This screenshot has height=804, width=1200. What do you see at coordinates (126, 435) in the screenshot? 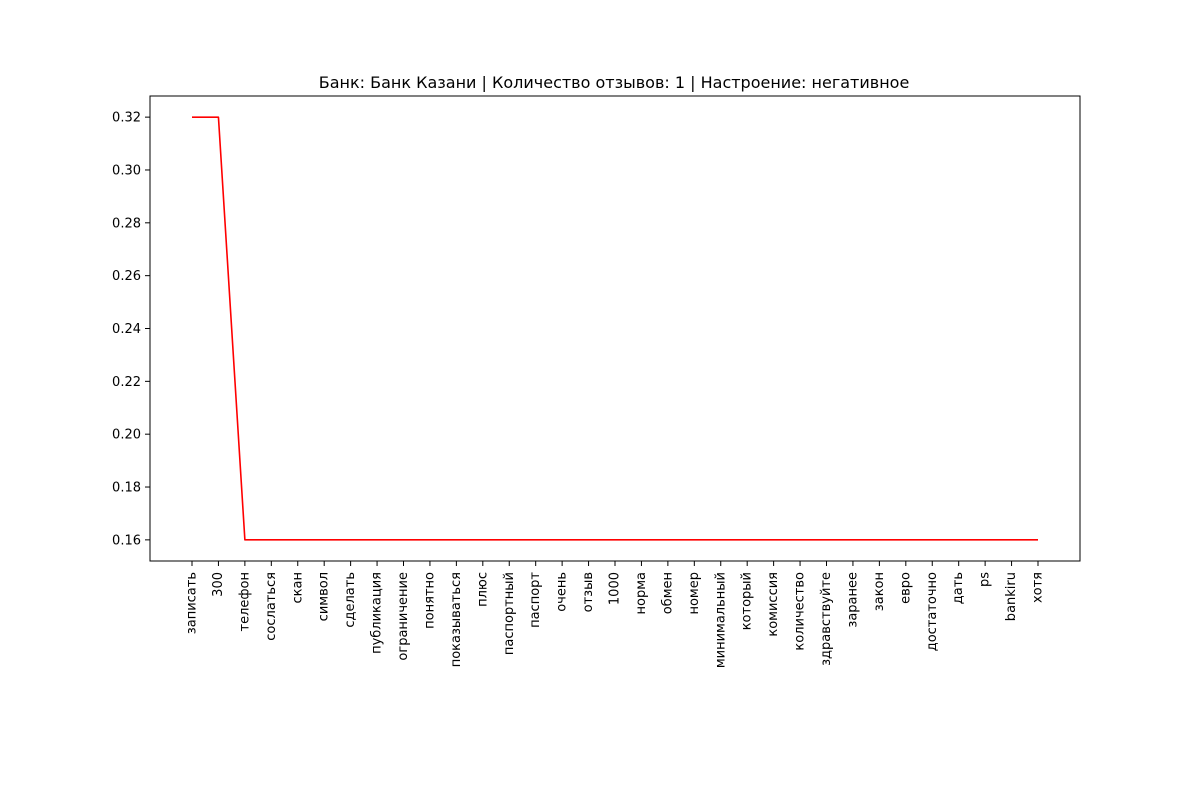
I see `y-tick-label: 0.20` at bounding box center [126, 435].